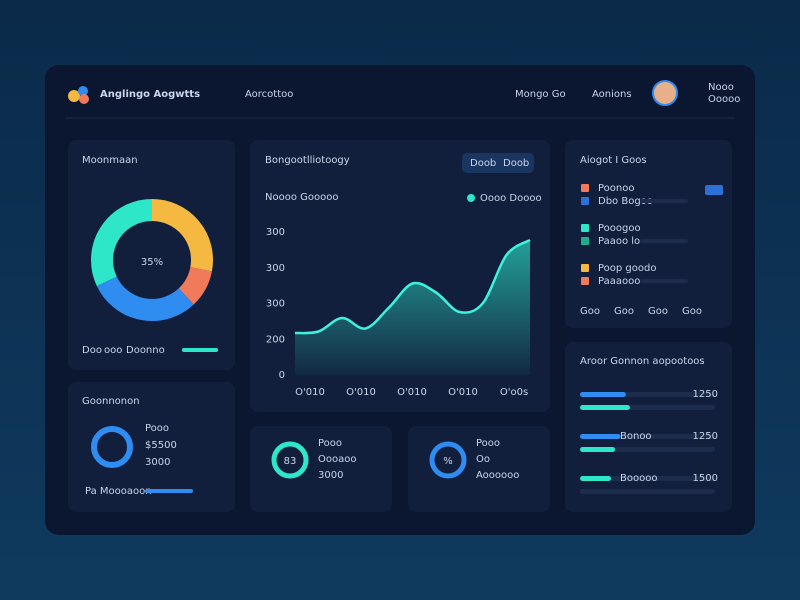 The width and height of the screenshot is (800, 600). I want to click on y-tick-label: 200, so click(275, 339).